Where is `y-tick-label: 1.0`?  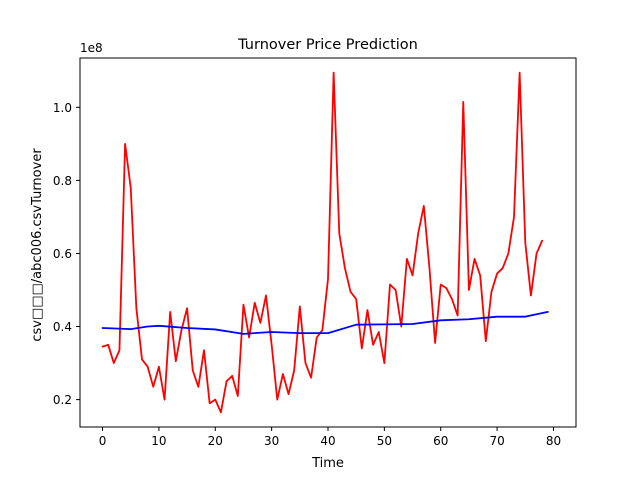
y-tick-label: 1.0 is located at coordinates (62, 108).